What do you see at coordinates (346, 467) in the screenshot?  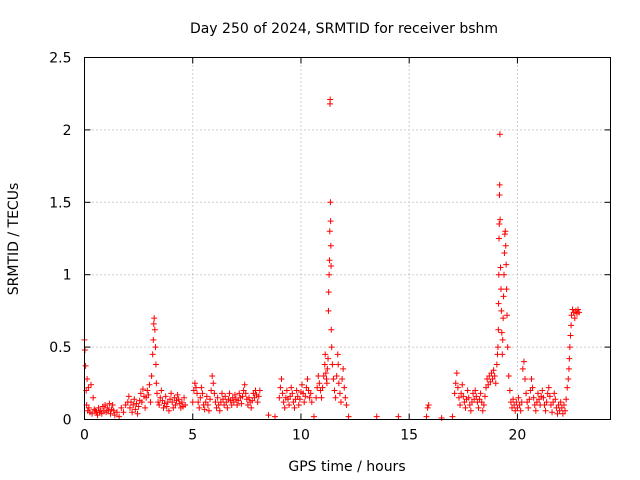 I see `x-axis-label: GPS time / hours` at bounding box center [346, 467].